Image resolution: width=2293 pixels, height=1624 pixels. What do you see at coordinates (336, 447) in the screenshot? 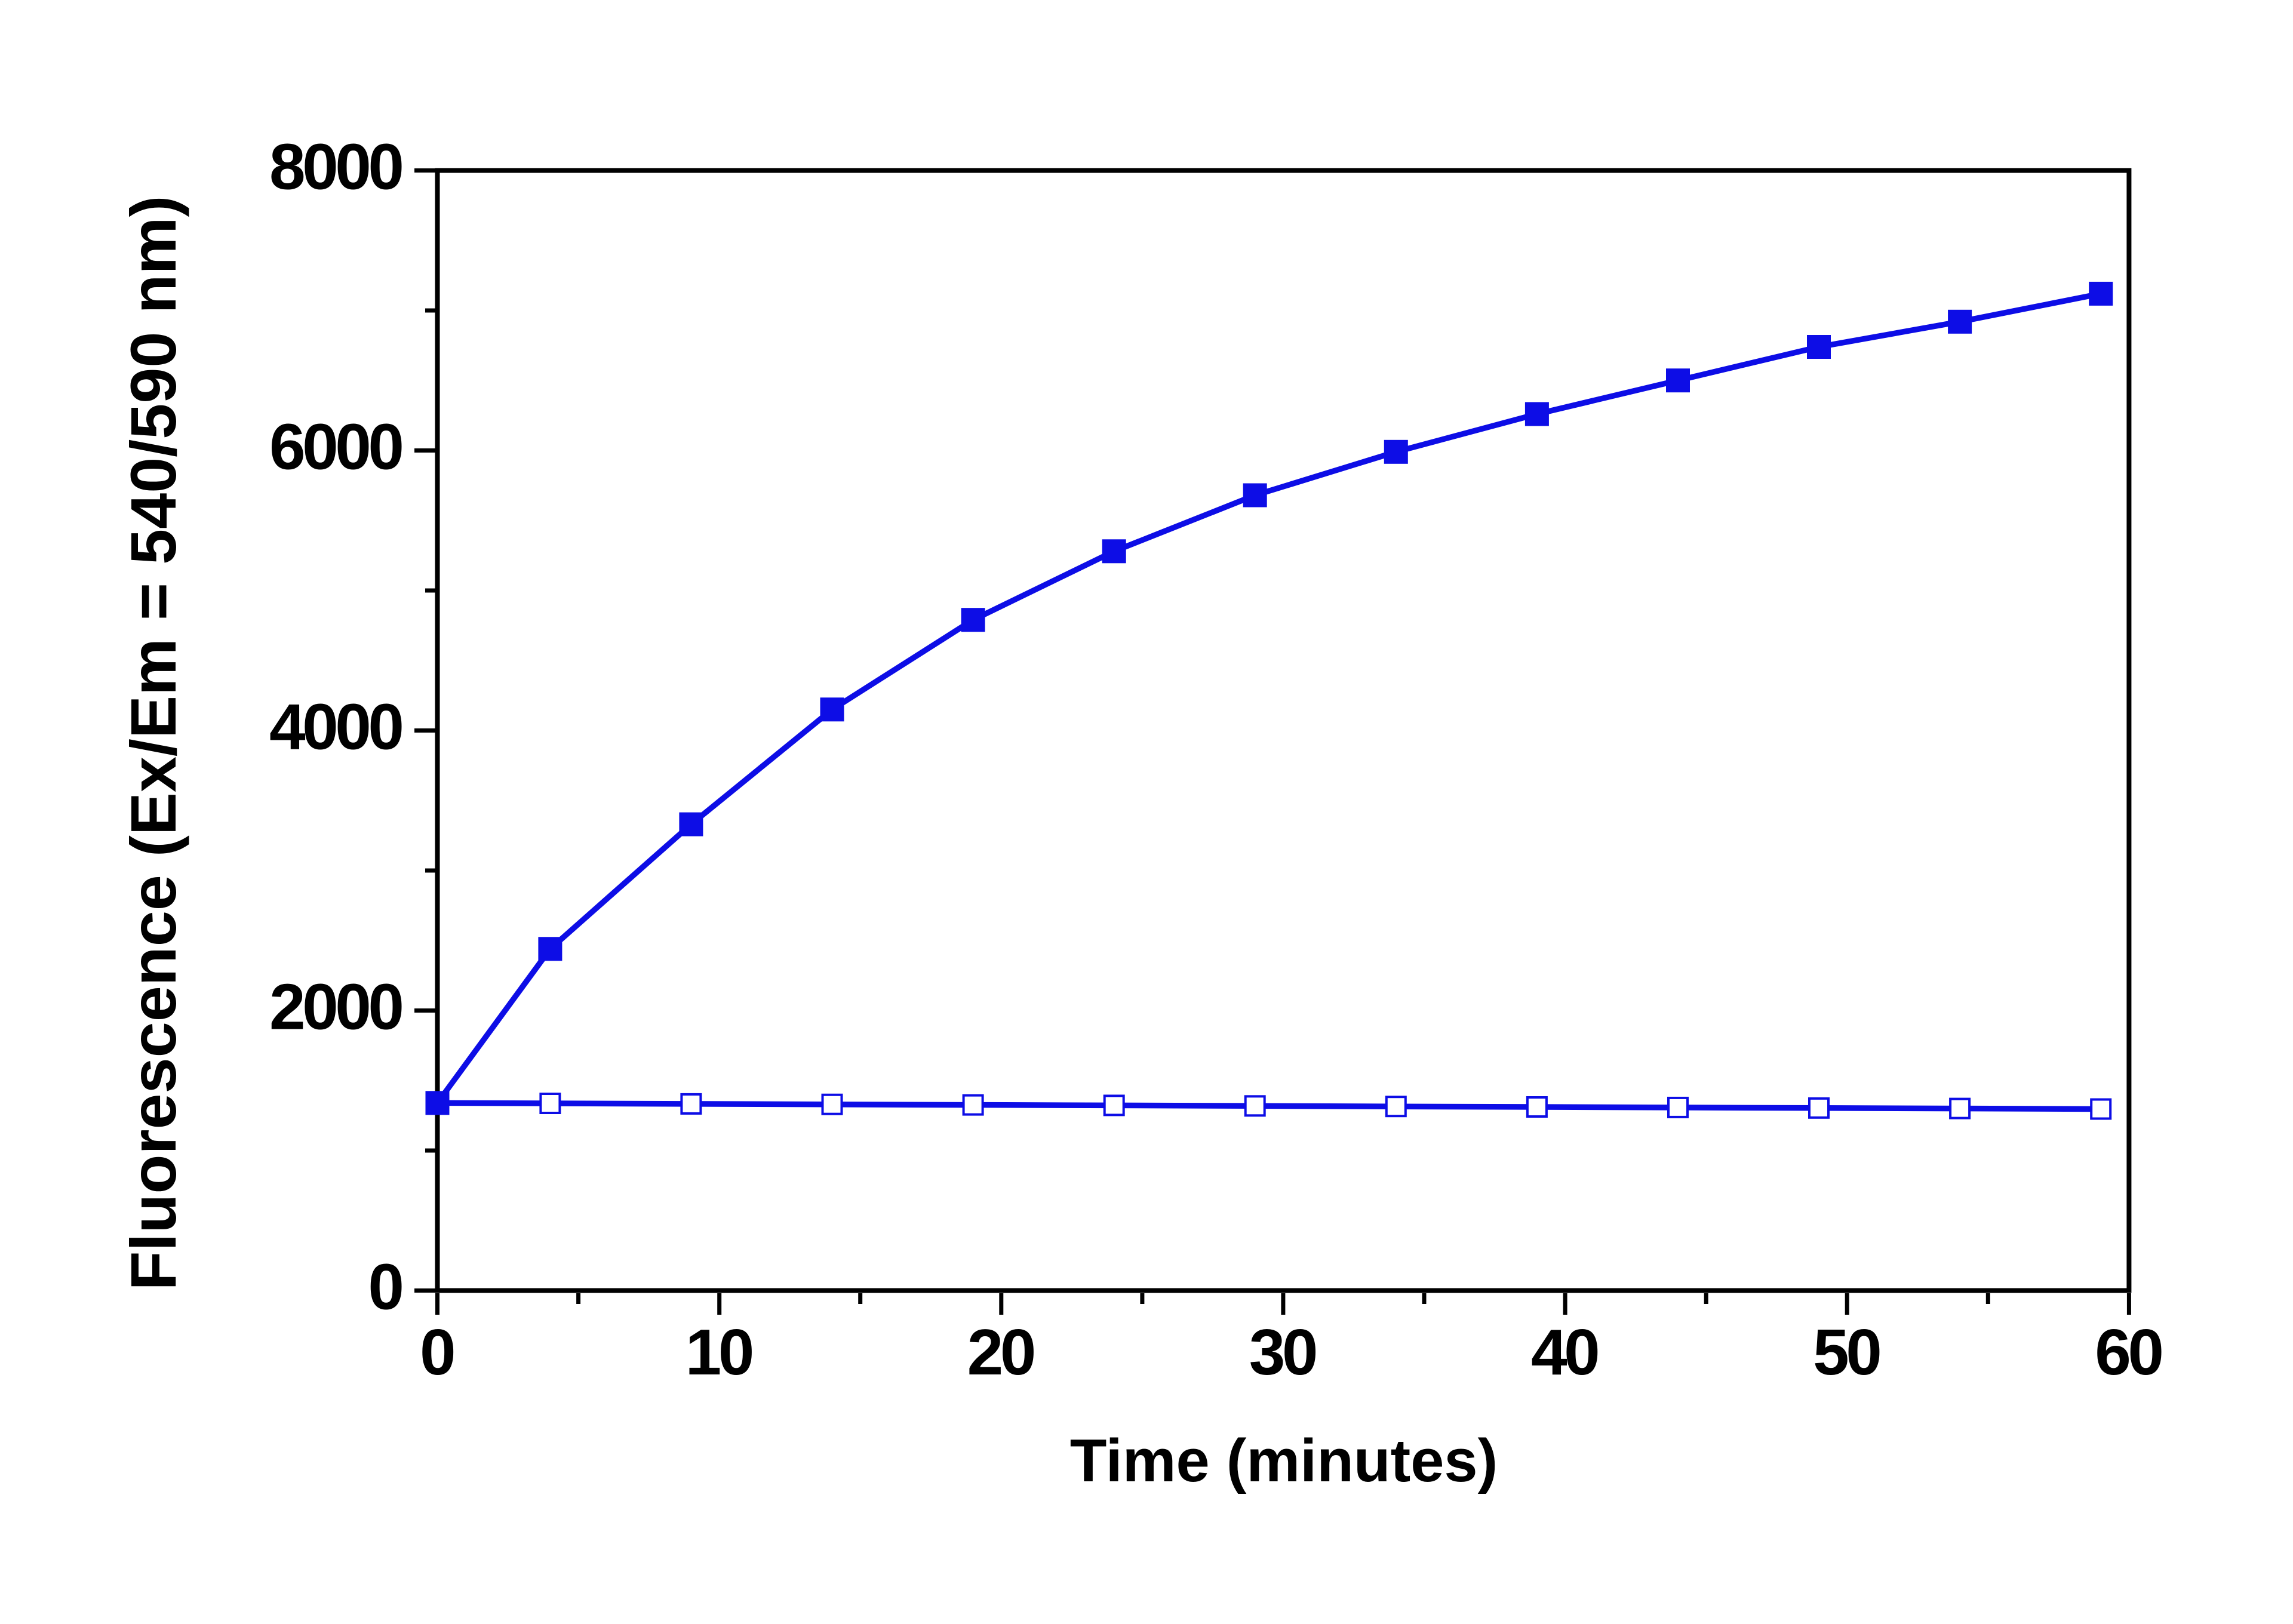
I see `svg-text: 6000` at bounding box center [336, 447].